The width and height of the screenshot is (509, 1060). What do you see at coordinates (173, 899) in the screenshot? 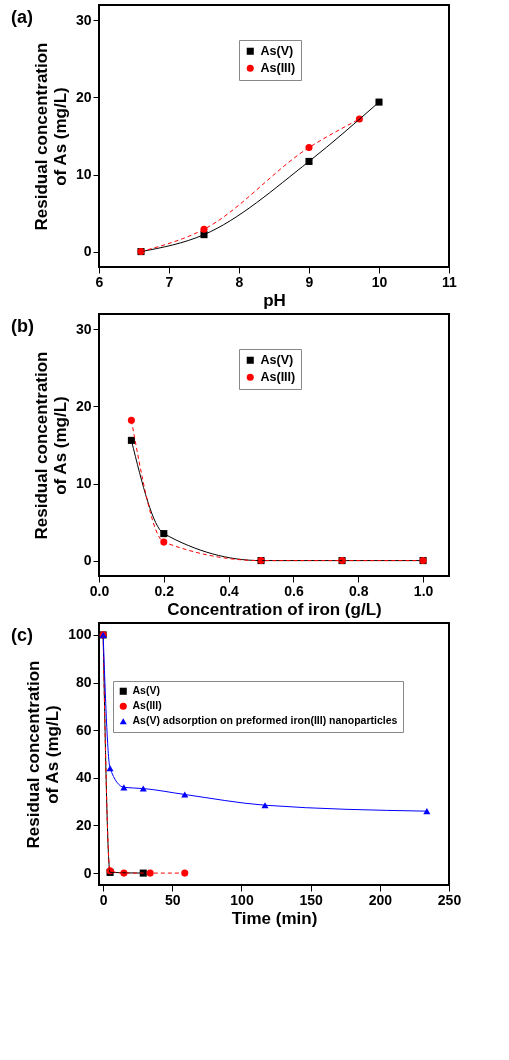
I see `x-tick-label: 50` at bounding box center [173, 899].